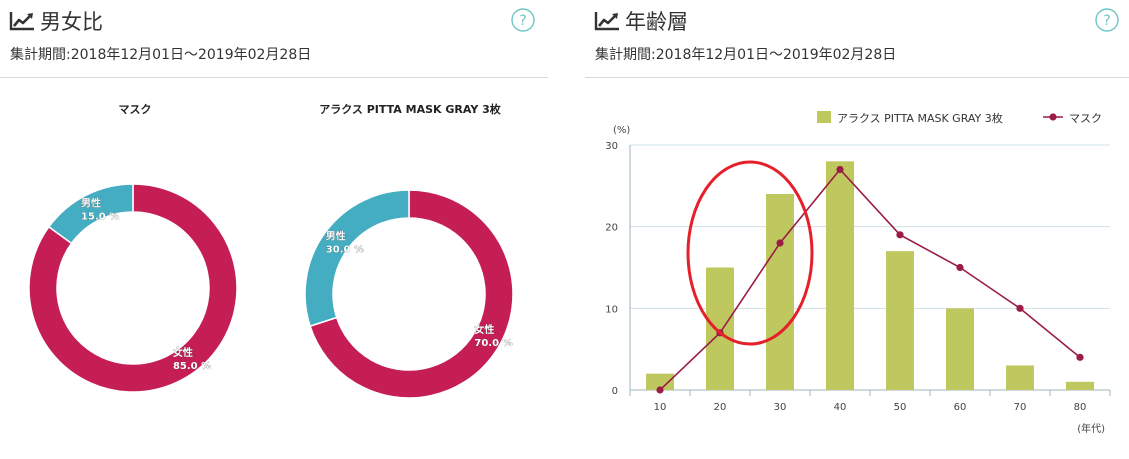 This screenshot has width=1129, height=459. I want to click on legend-label: アラクス PITTA MASK GRAY 3枚, so click(920, 118).